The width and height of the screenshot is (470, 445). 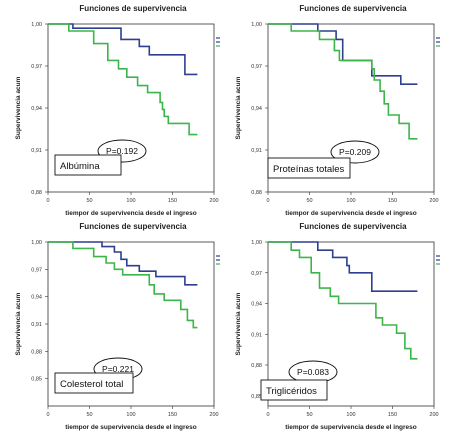 What do you see at coordinates (122, 151) in the screenshot?
I see `p-value-text: P=0.192` at bounding box center [122, 151].